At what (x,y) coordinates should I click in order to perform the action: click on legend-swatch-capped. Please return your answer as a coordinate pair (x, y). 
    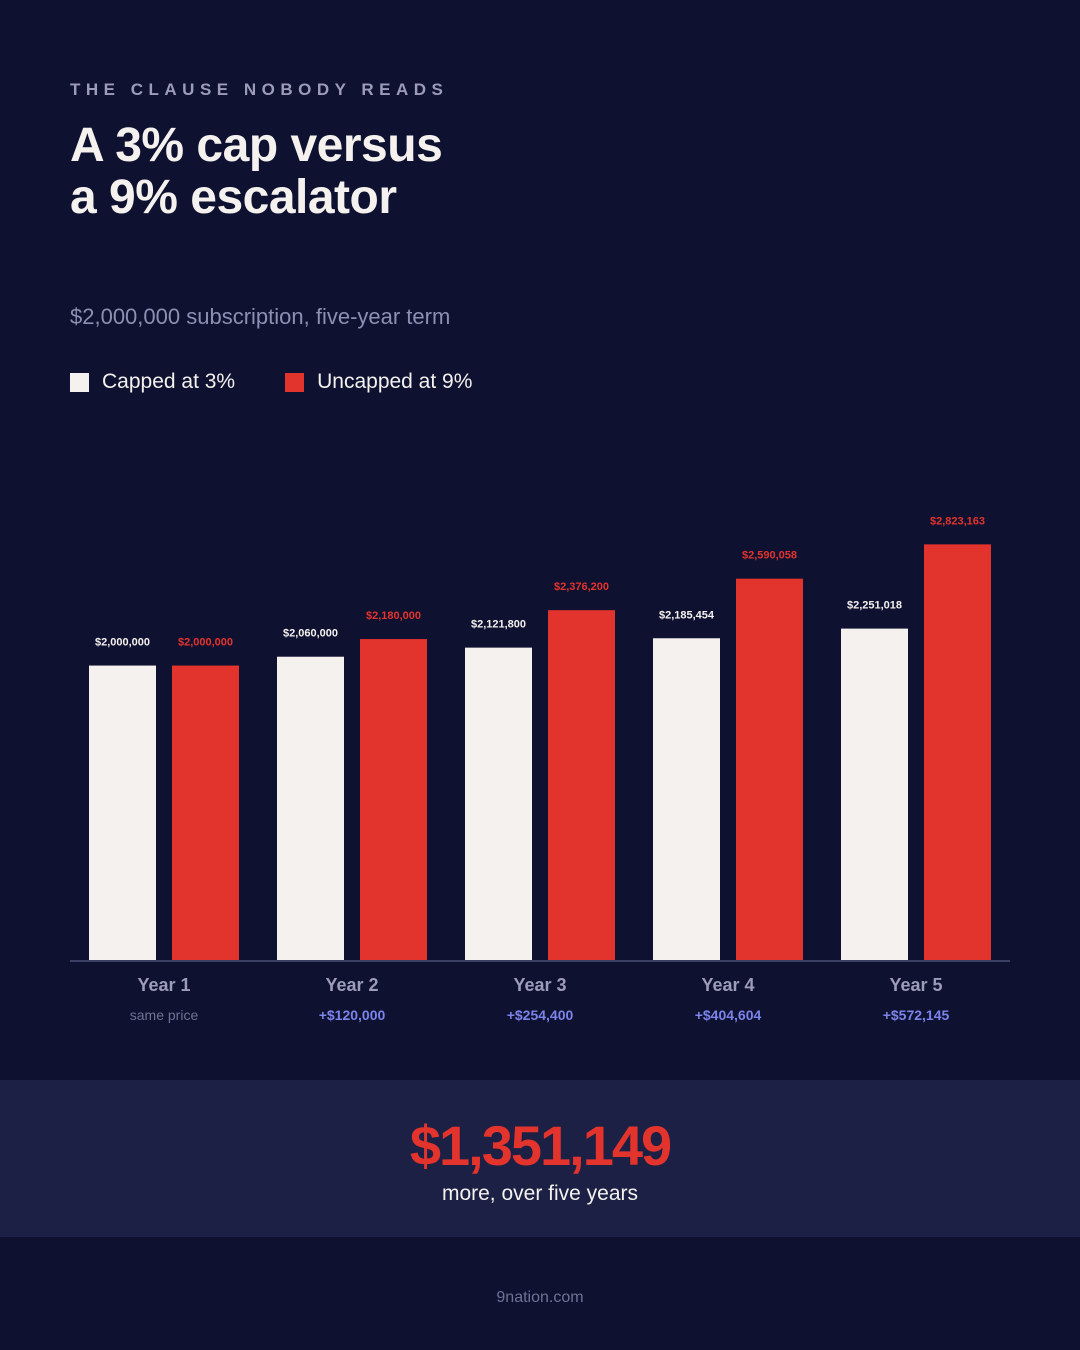
    Looking at the image, I should click on (79, 382).